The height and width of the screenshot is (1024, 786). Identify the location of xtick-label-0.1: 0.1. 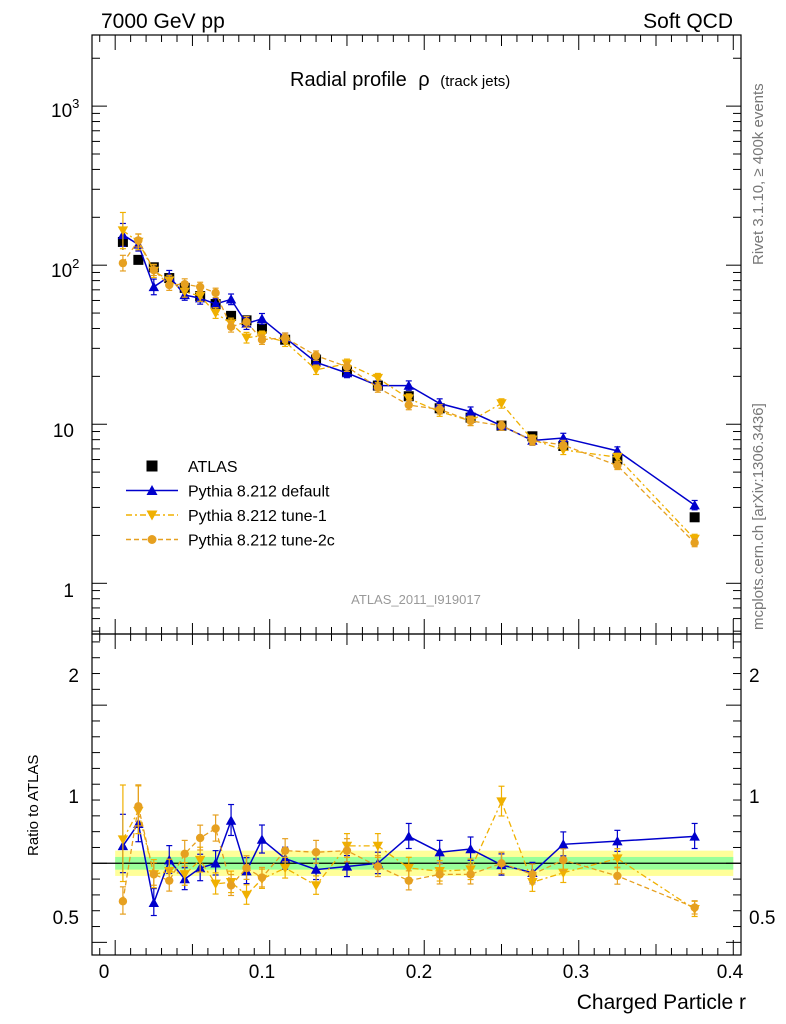
(262, 972).